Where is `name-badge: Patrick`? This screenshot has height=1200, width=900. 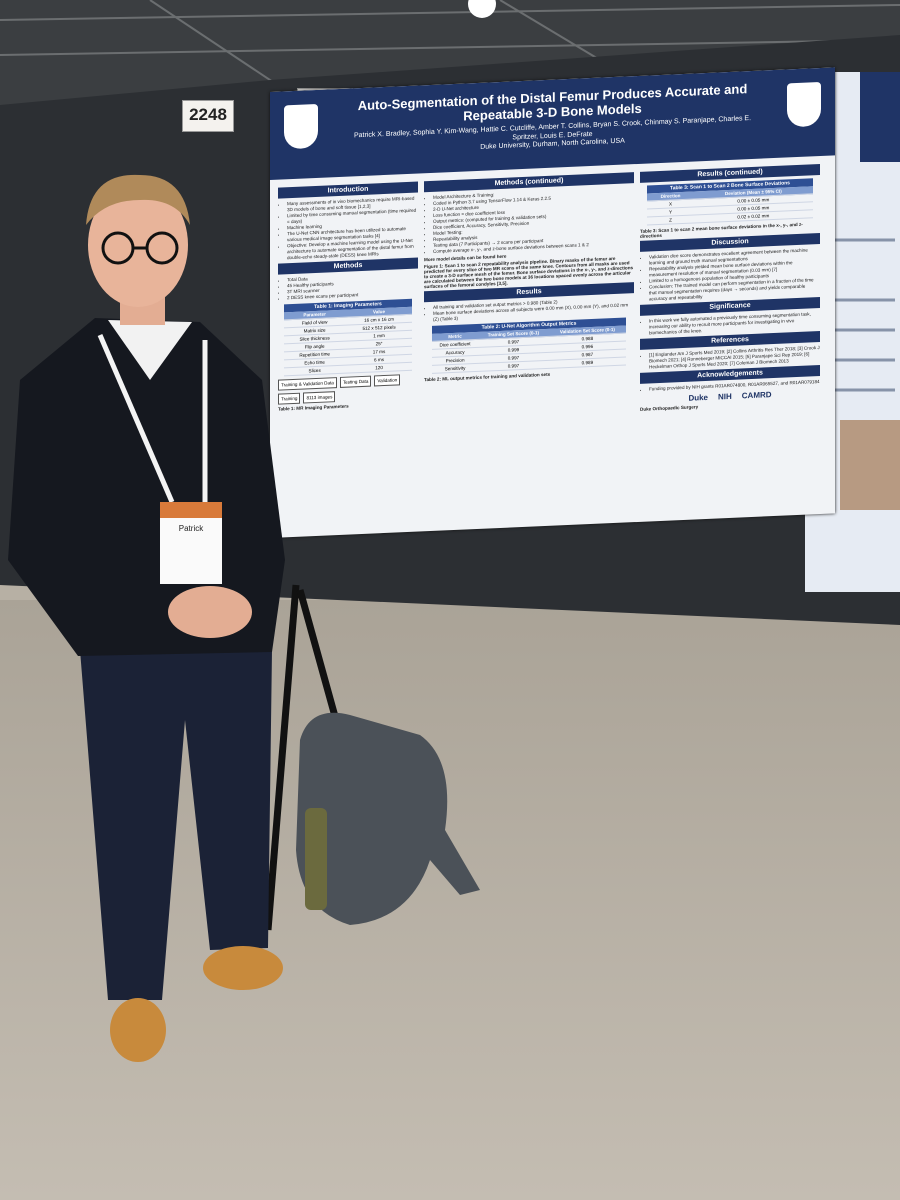
name-badge: Patrick is located at coordinates (191, 543).